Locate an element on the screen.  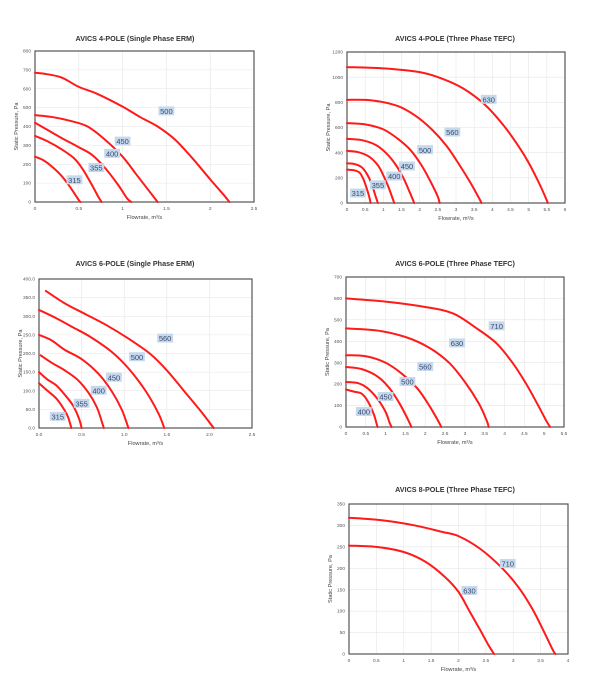
series-label-560: 560 is located at coordinates (165, 338).